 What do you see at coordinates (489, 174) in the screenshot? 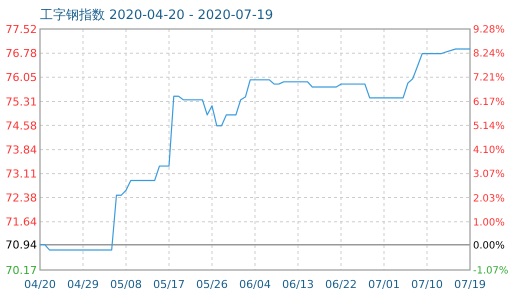
I see `y2-tick-label: 3.07%` at bounding box center [489, 174].